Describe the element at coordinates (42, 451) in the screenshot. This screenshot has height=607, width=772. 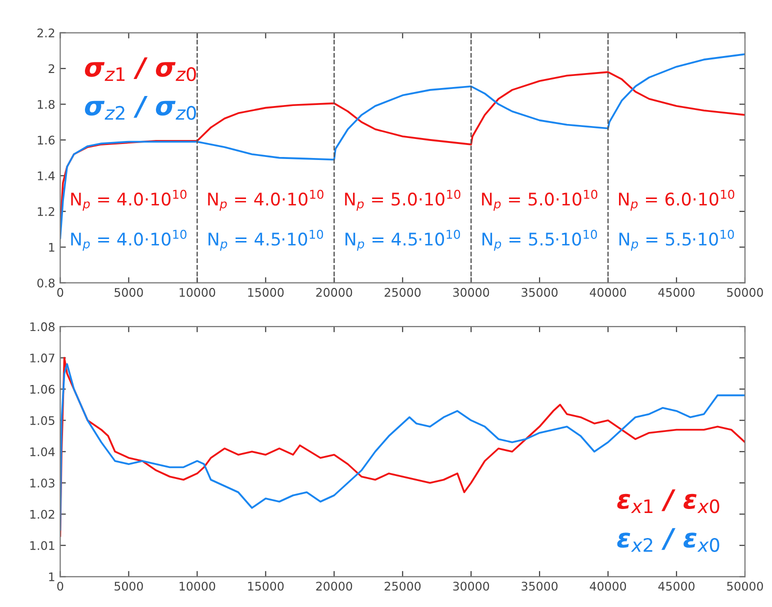
I see `y-tick-label: 1.04` at that location.